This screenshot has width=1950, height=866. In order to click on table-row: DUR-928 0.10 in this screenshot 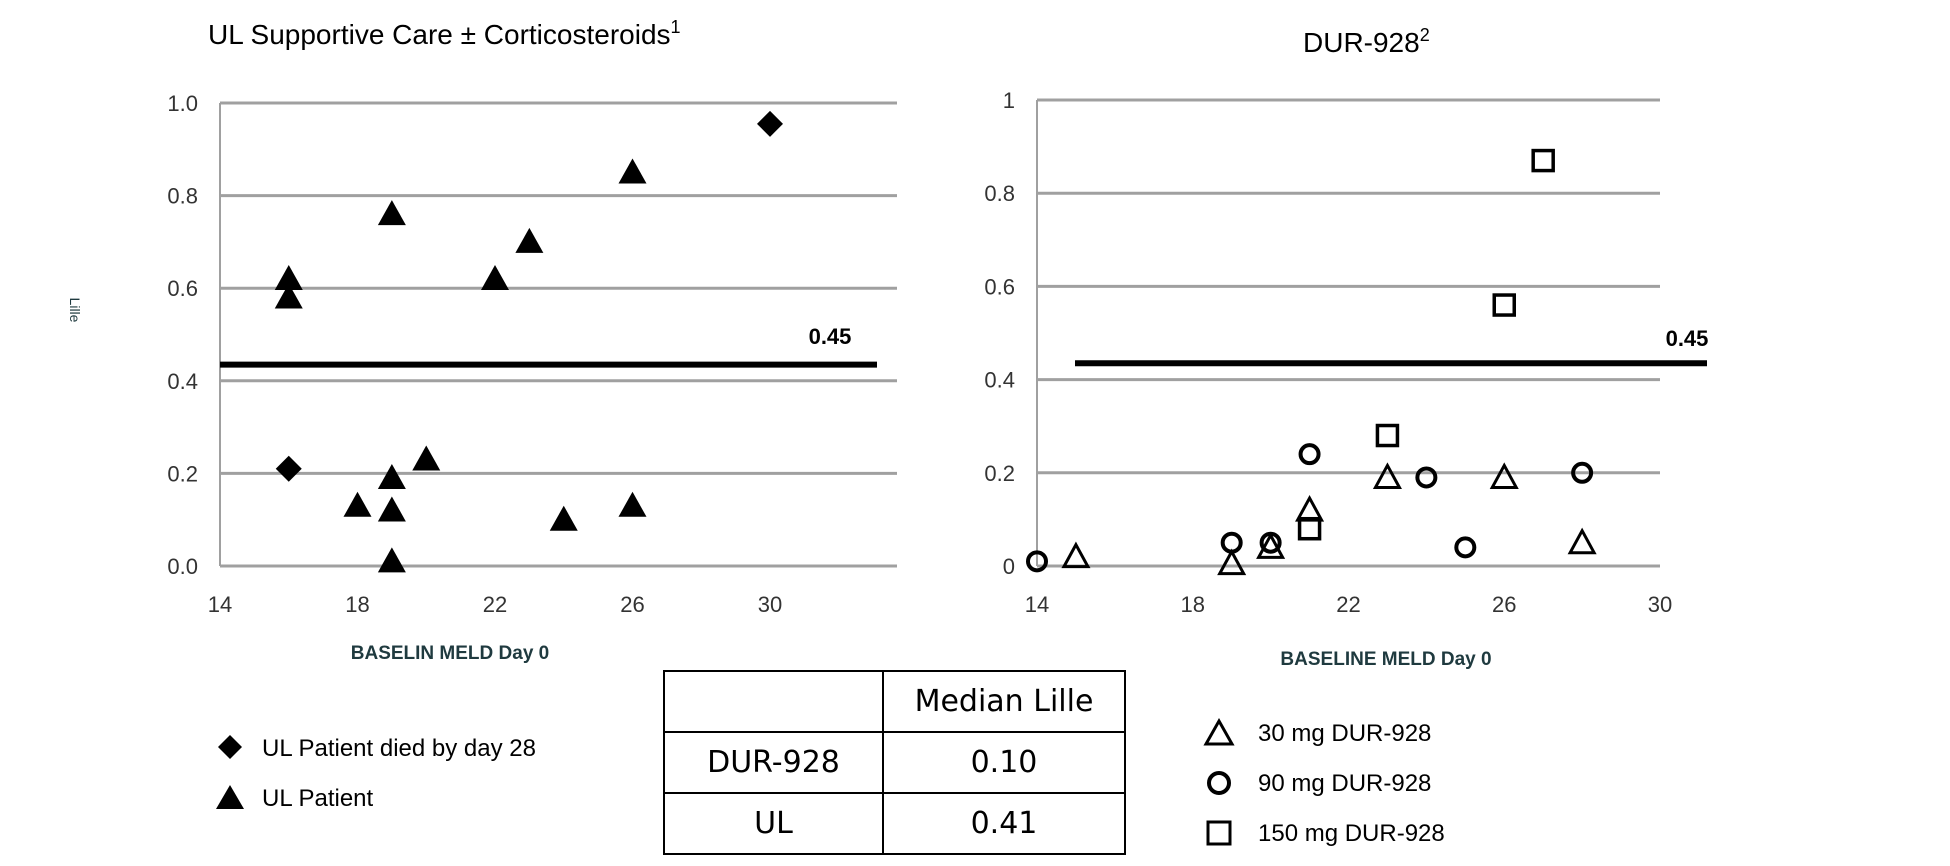, I will do `click(894, 762)`.